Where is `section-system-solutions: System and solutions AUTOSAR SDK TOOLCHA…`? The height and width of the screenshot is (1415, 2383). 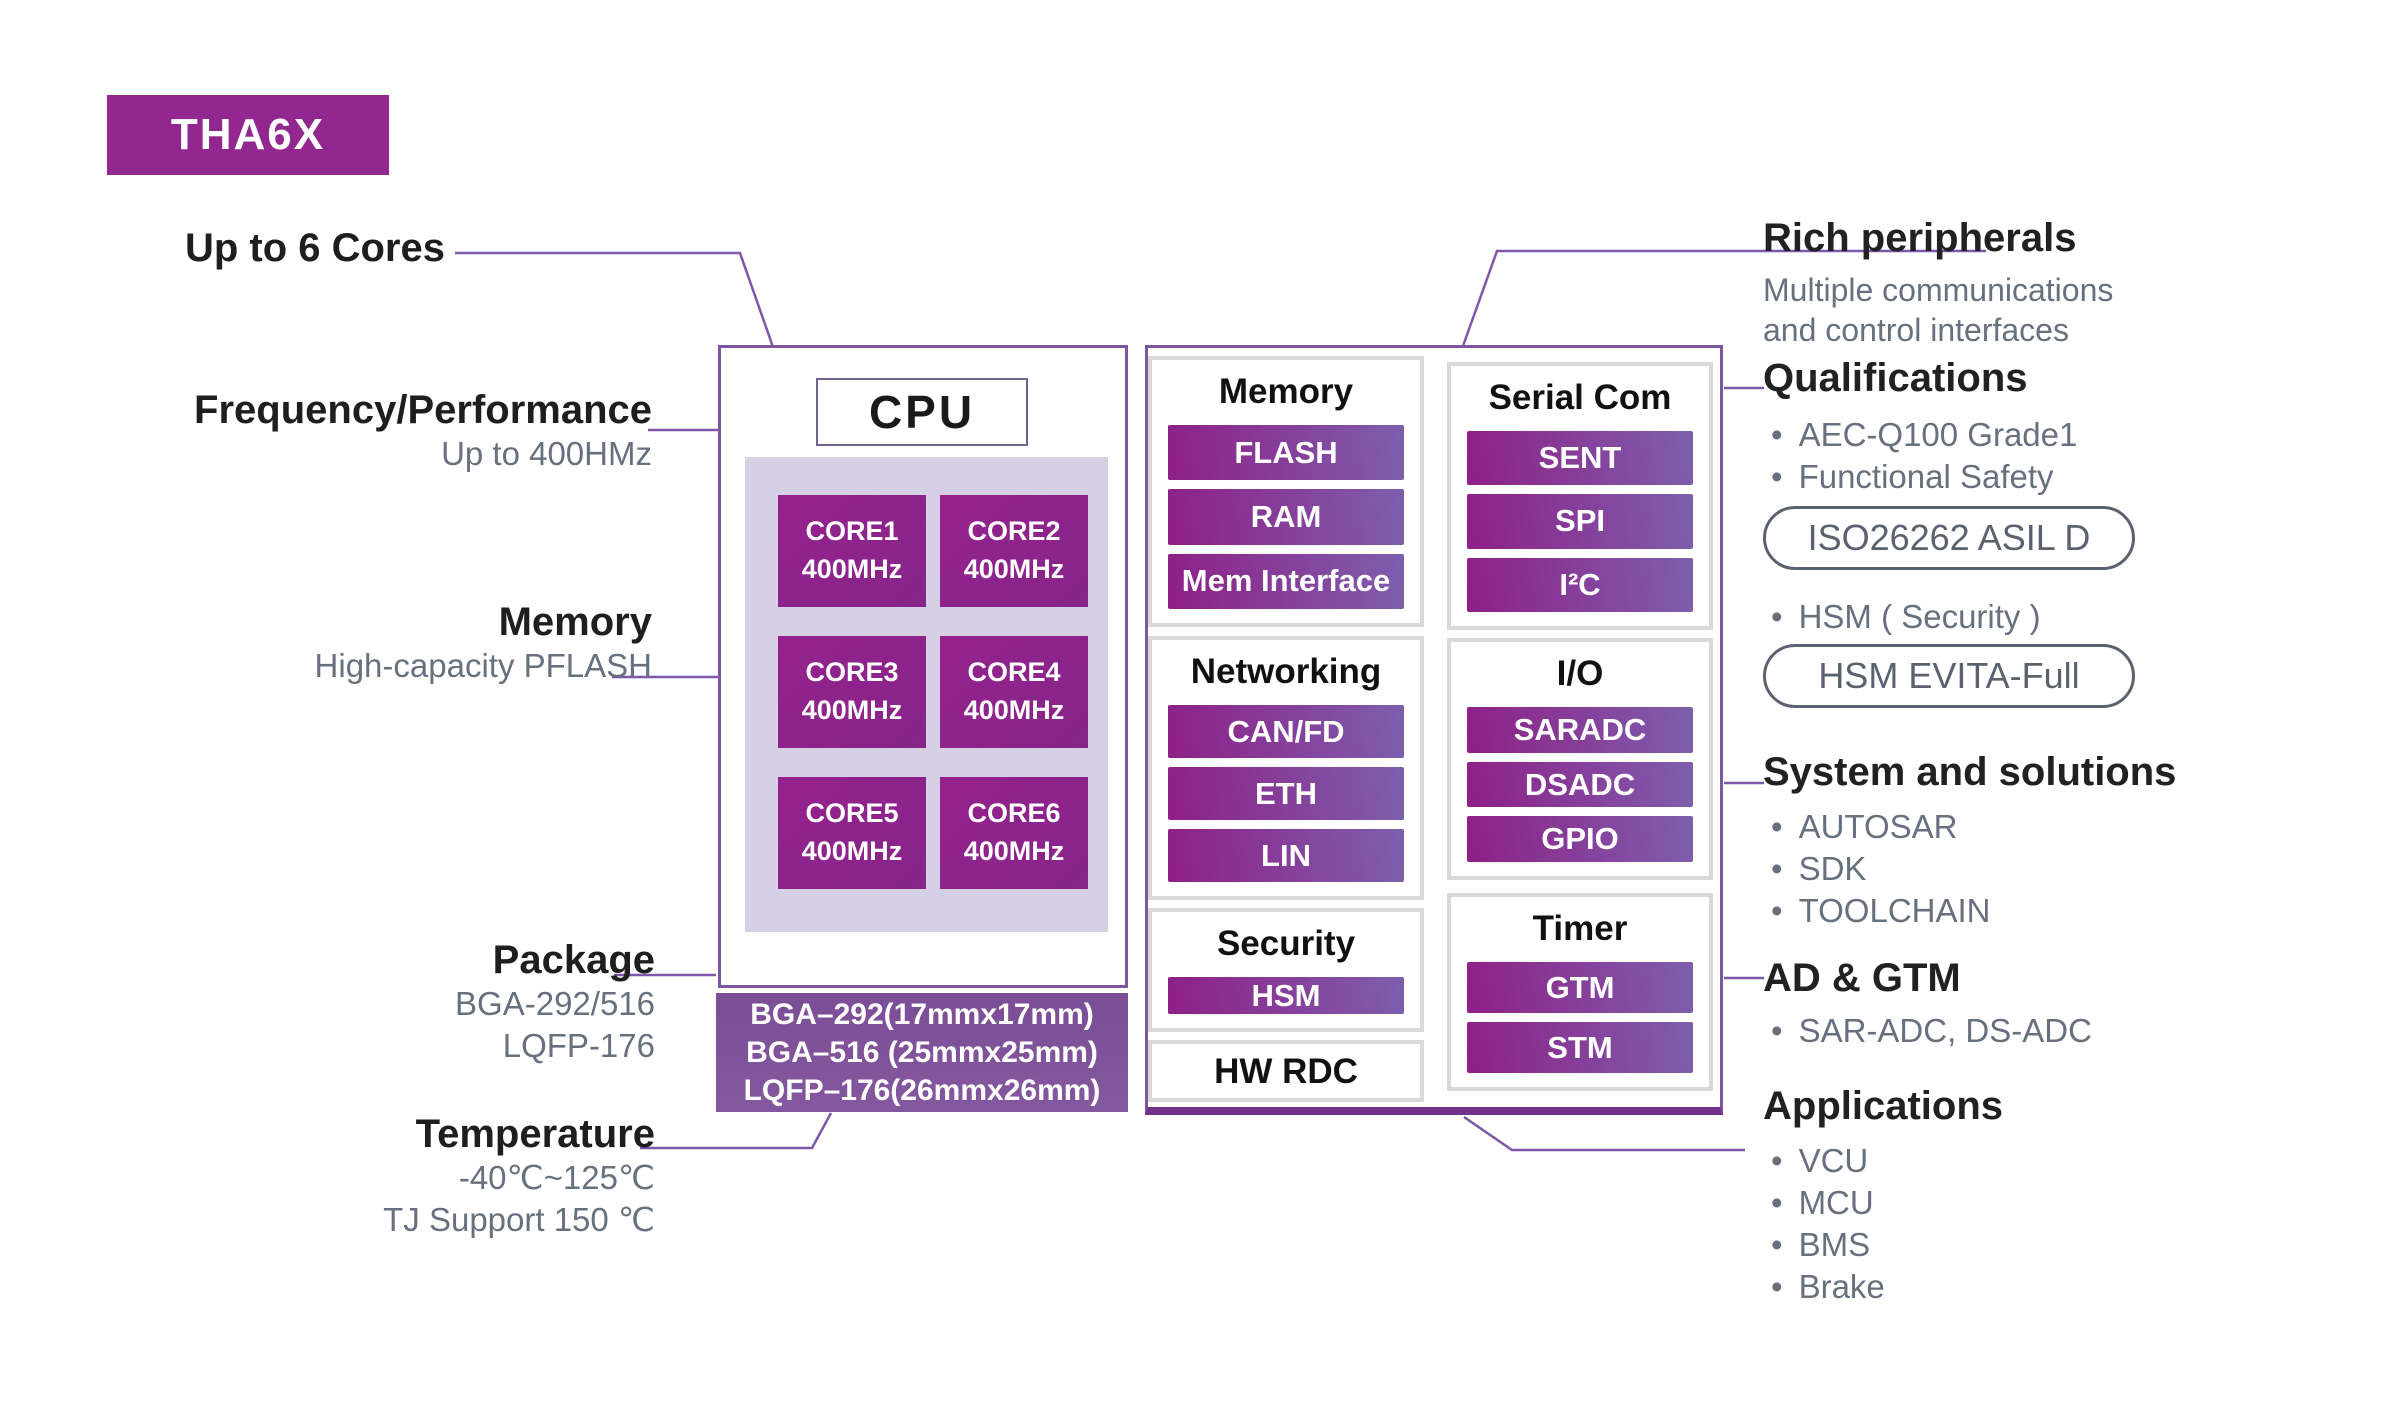 section-system-solutions: System and solutions AUTOSAR SDK TOOLCHA… is located at coordinates (1969, 841).